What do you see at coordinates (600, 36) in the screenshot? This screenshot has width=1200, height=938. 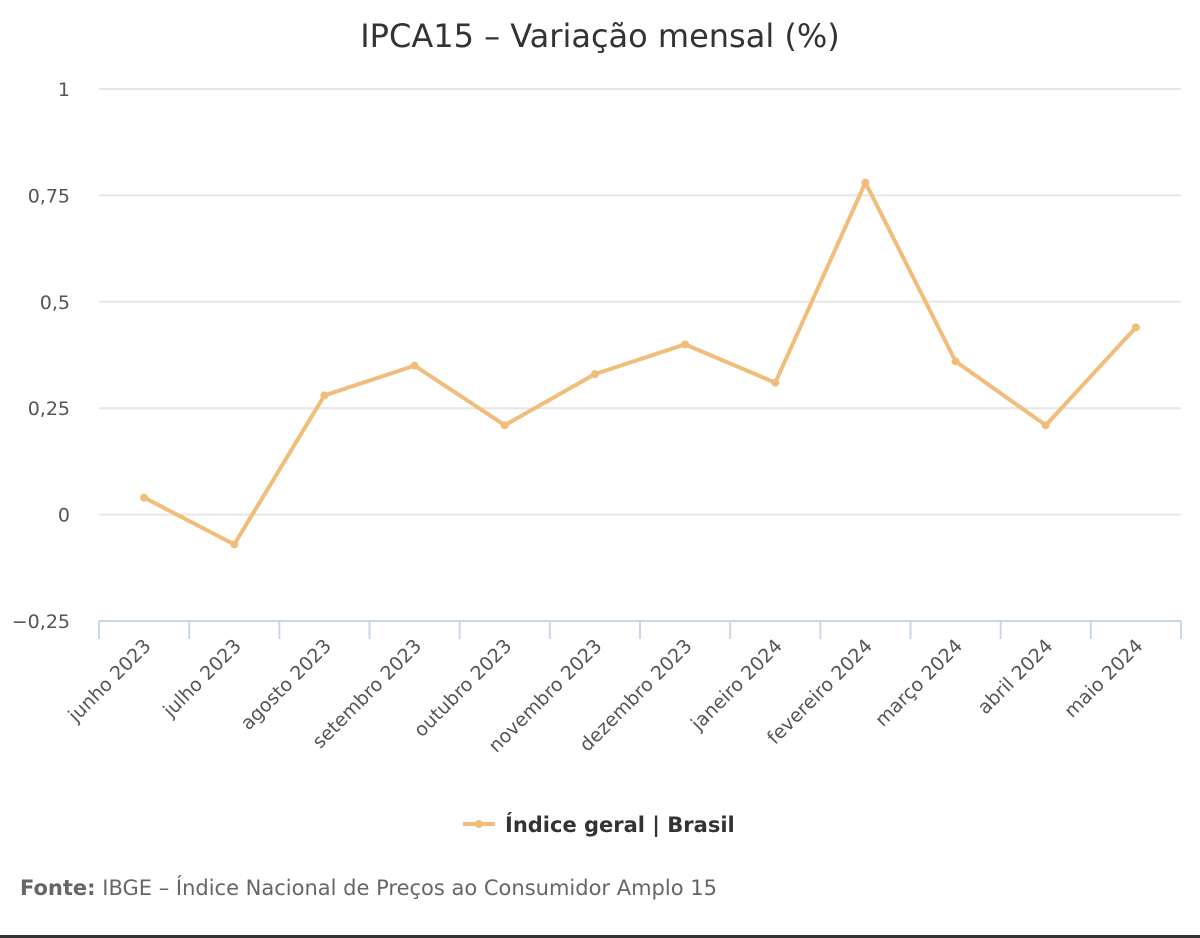 I see `chart-title: IPCA15 – Variação mensal (%)` at bounding box center [600, 36].